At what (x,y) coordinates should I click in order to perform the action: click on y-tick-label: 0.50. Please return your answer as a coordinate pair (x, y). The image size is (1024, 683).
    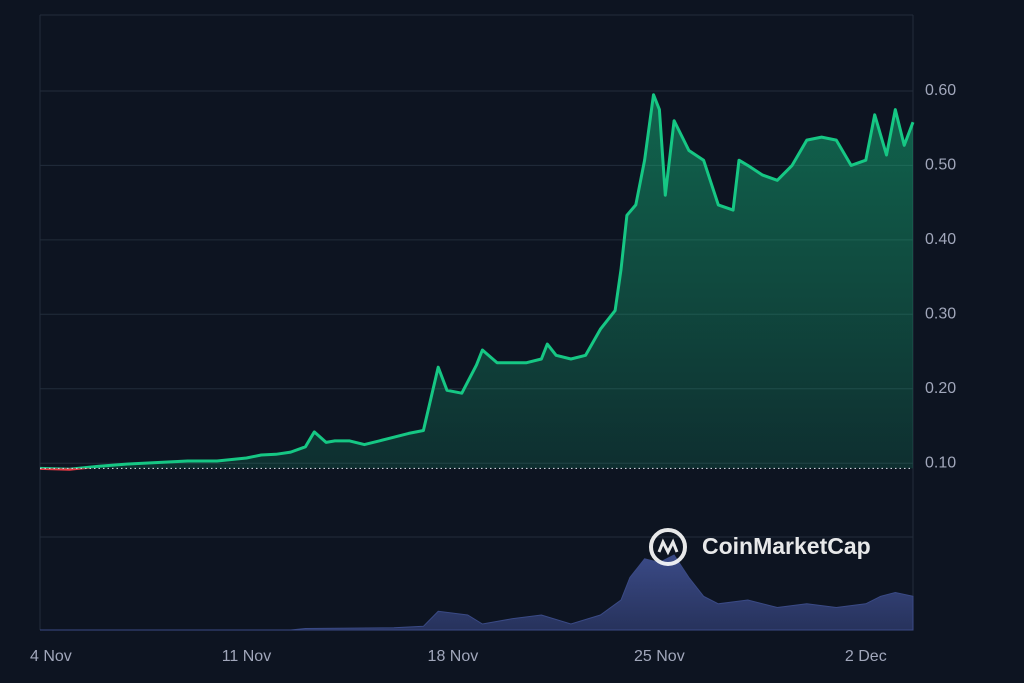
    Looking at the image, I should click on (940, 165).